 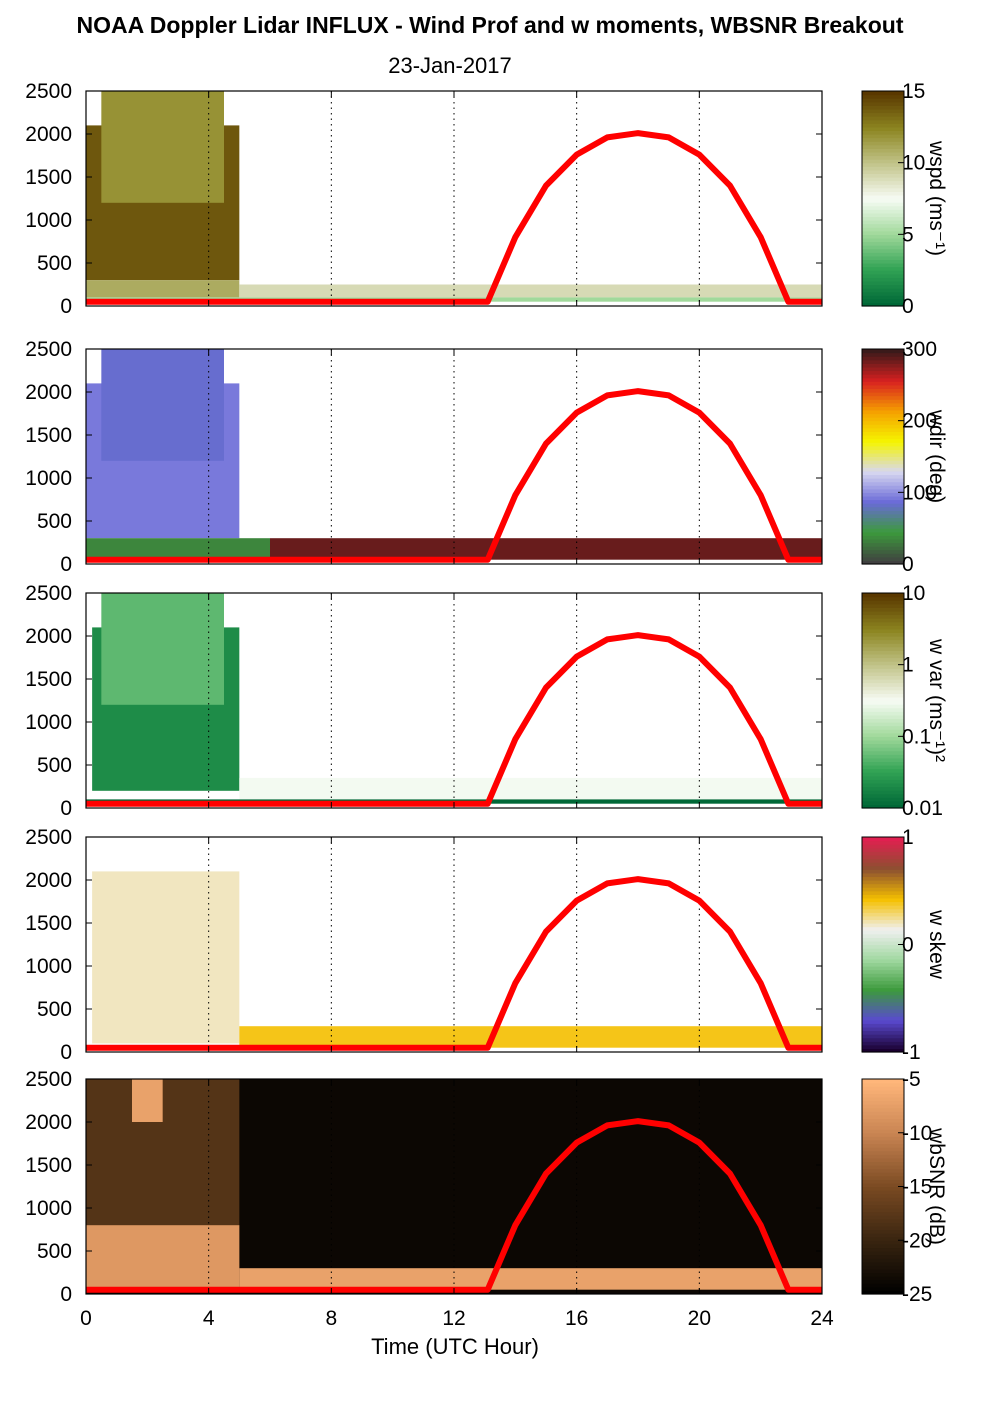 I want to click on overlay-line, so click(x=454, y=217).